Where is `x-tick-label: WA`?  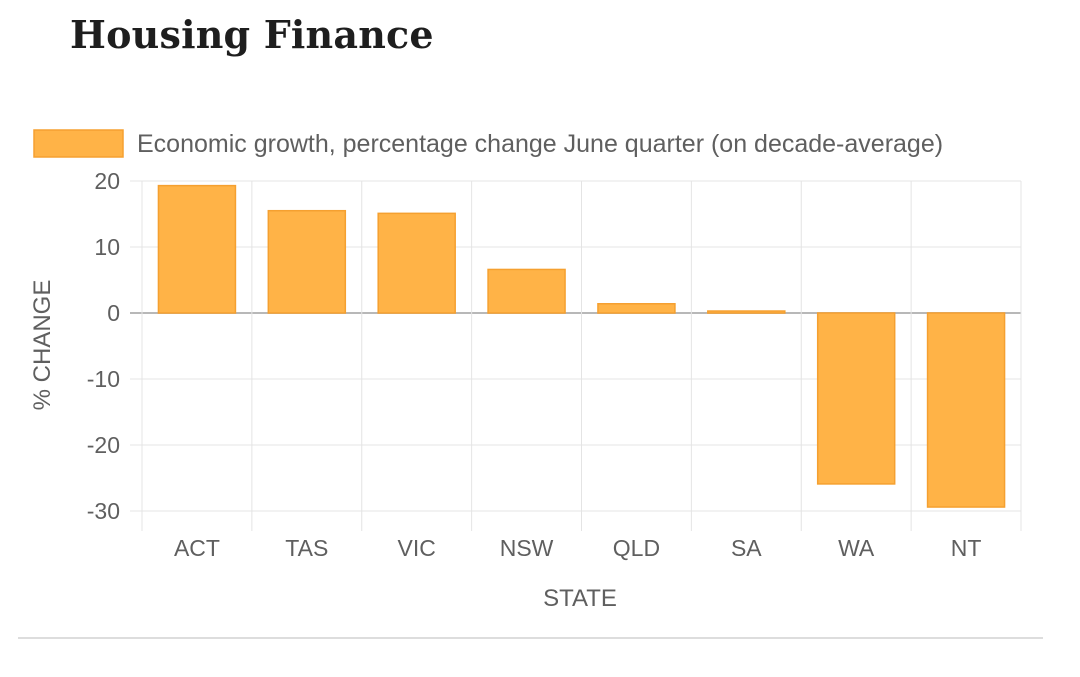 x-tick-label: WA is located at coordinates (856, 548).